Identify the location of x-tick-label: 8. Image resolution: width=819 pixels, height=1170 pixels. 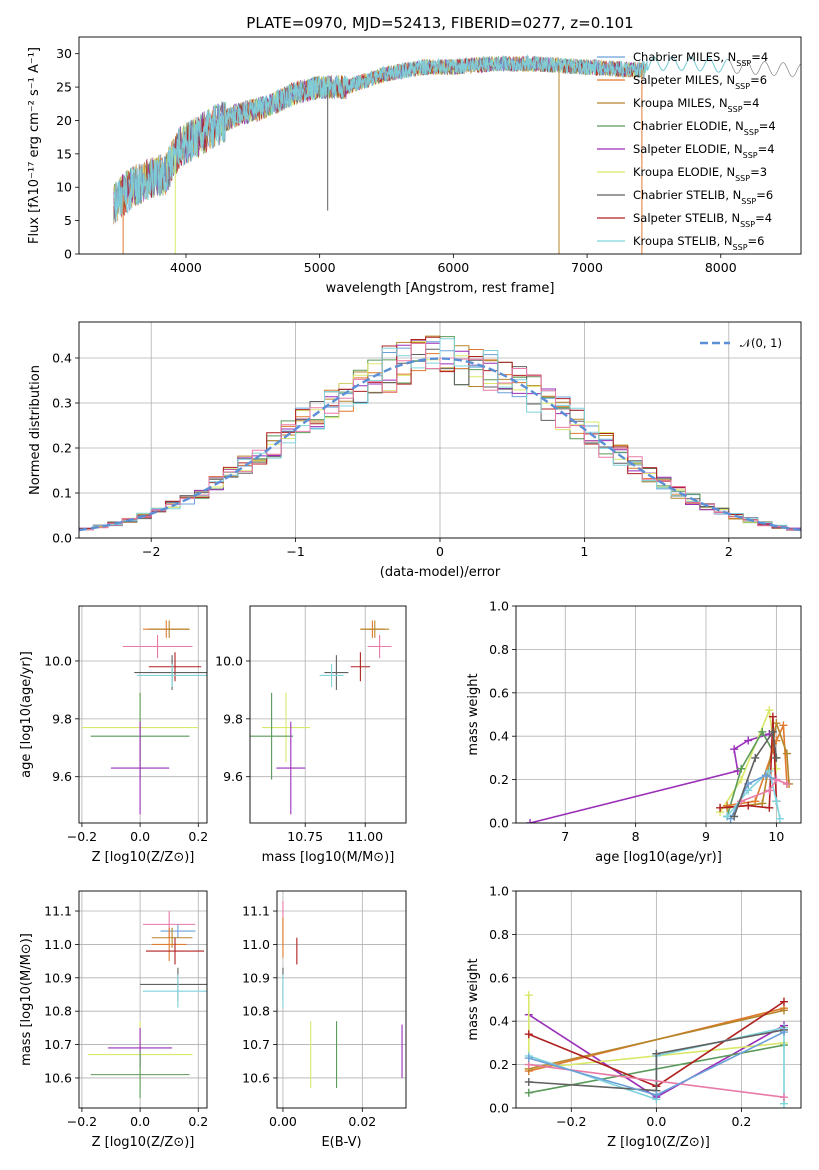
(636, 836).